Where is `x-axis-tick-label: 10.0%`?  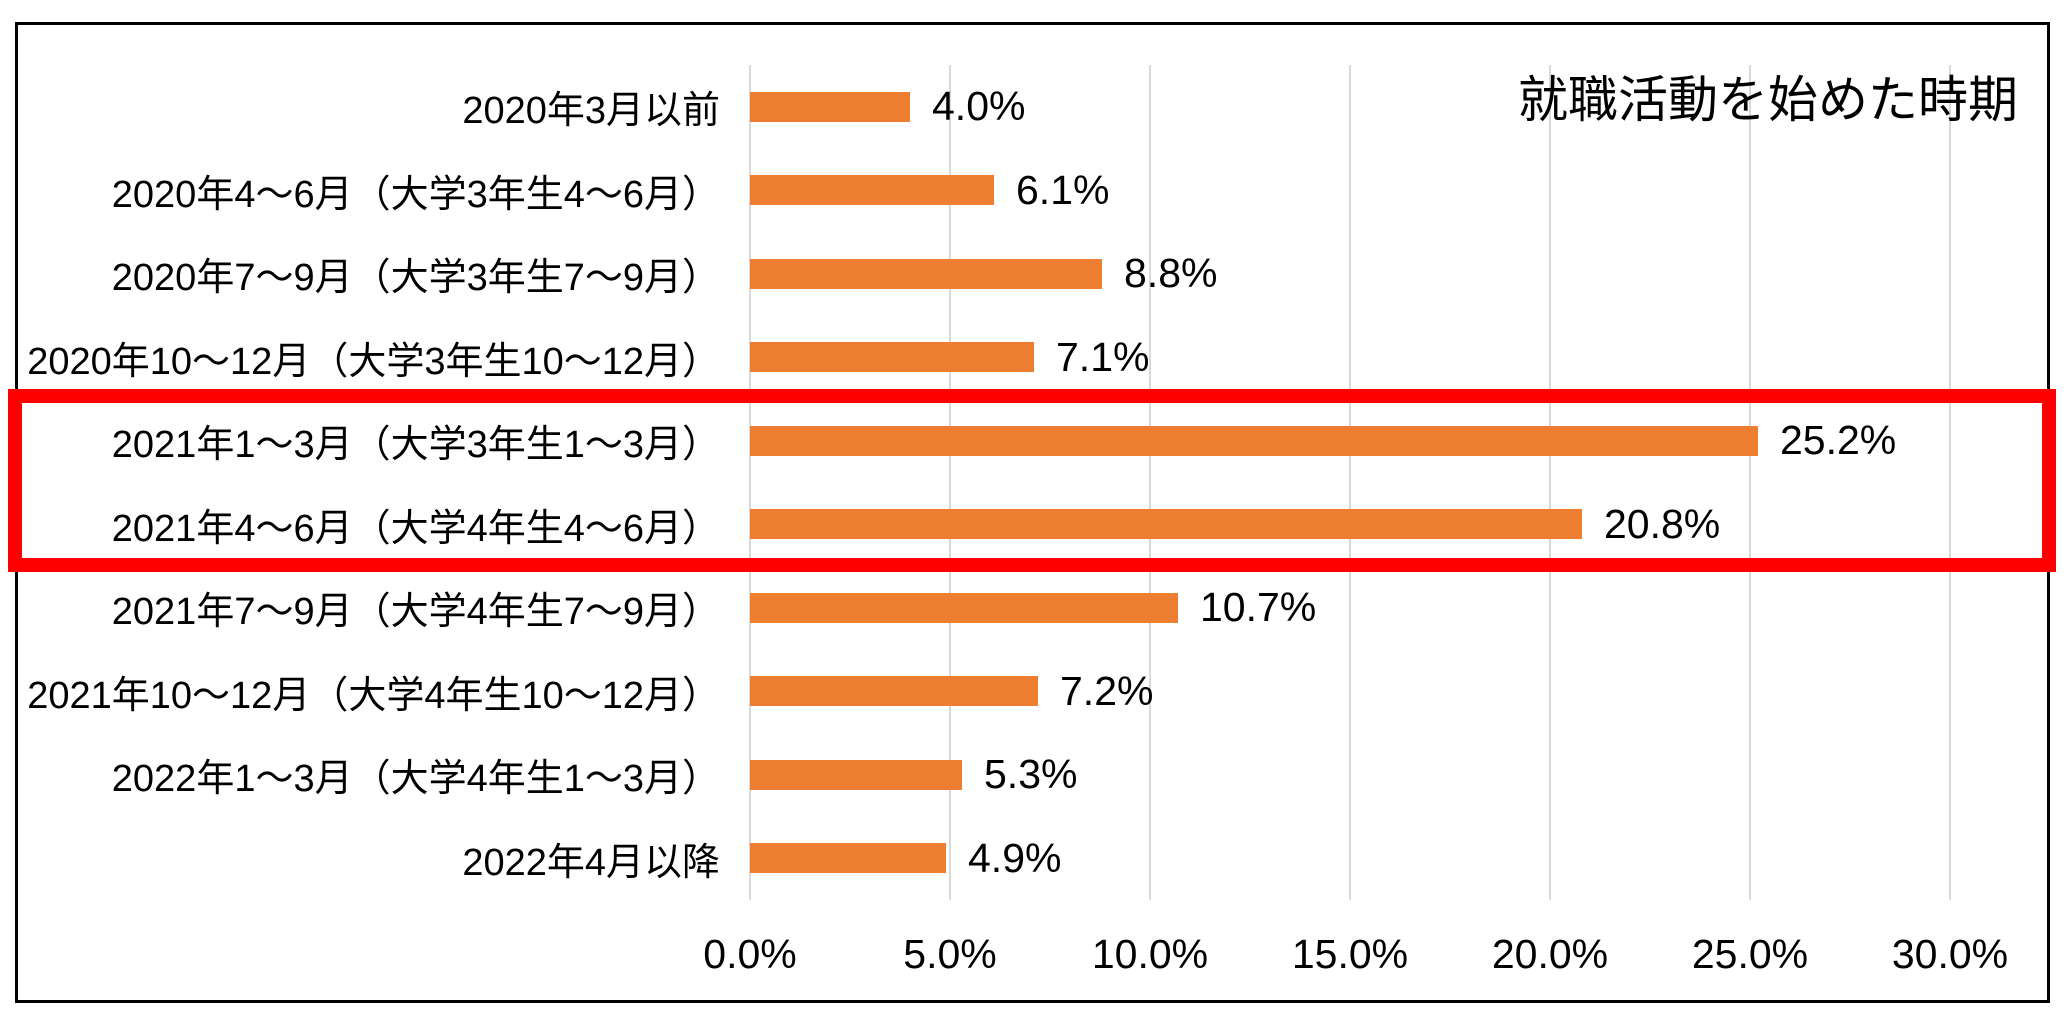
x-axis-tick-label: 10.0% is located at coordinates (1150, 954).